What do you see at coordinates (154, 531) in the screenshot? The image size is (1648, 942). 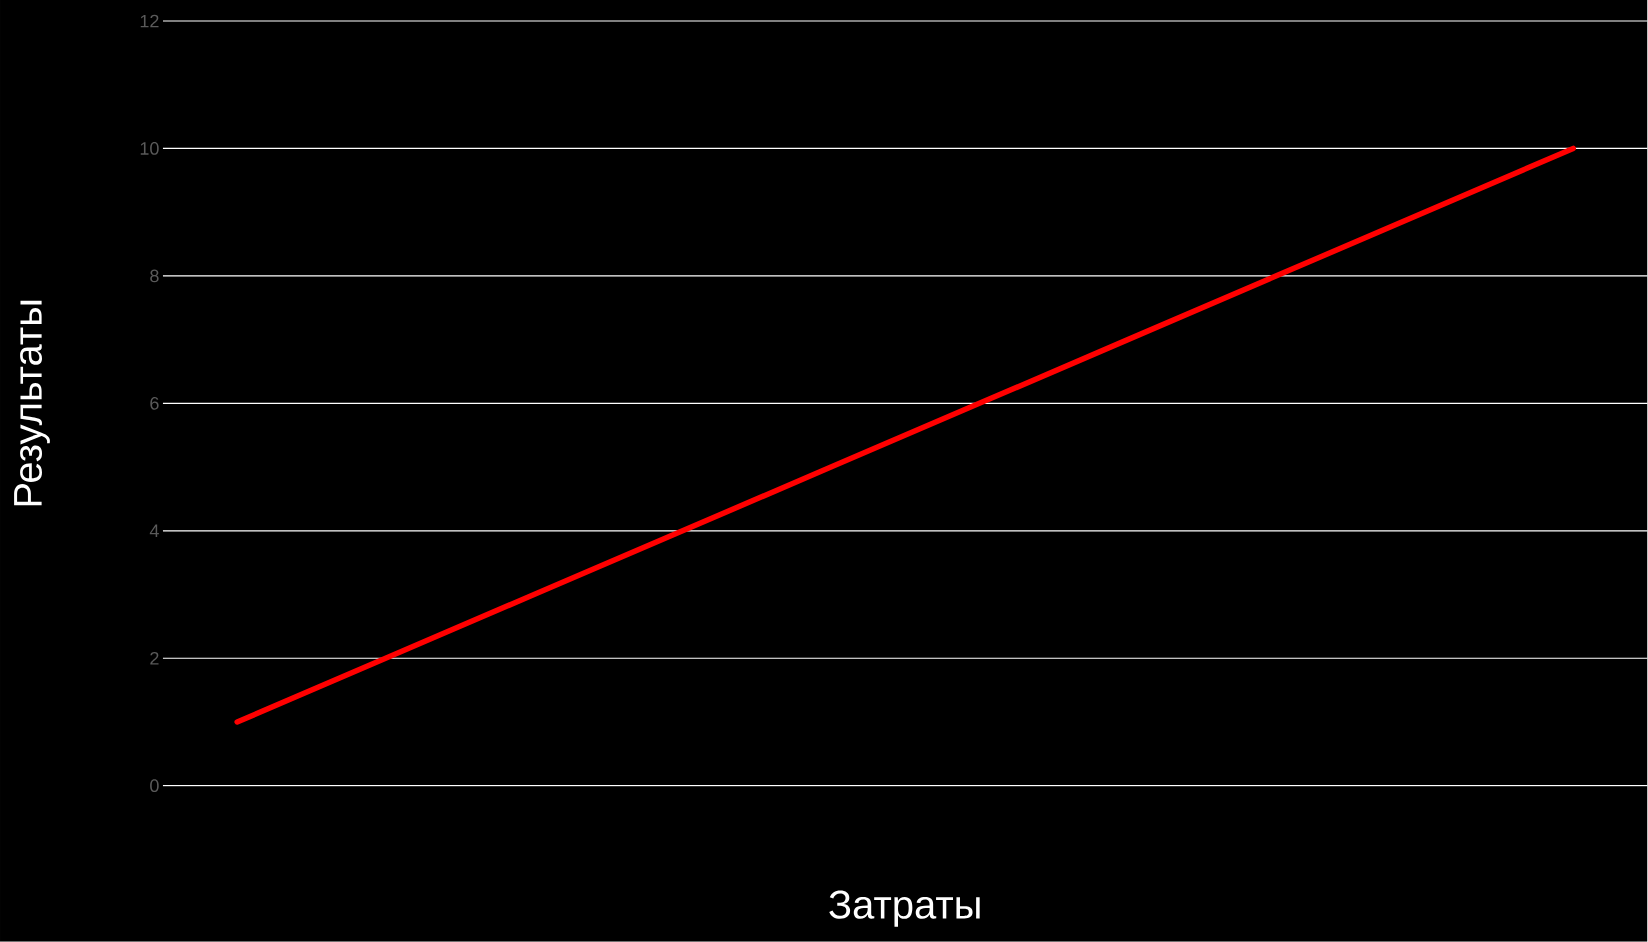 I see `y-tick-label: 4` at bounding box center [154, 531].